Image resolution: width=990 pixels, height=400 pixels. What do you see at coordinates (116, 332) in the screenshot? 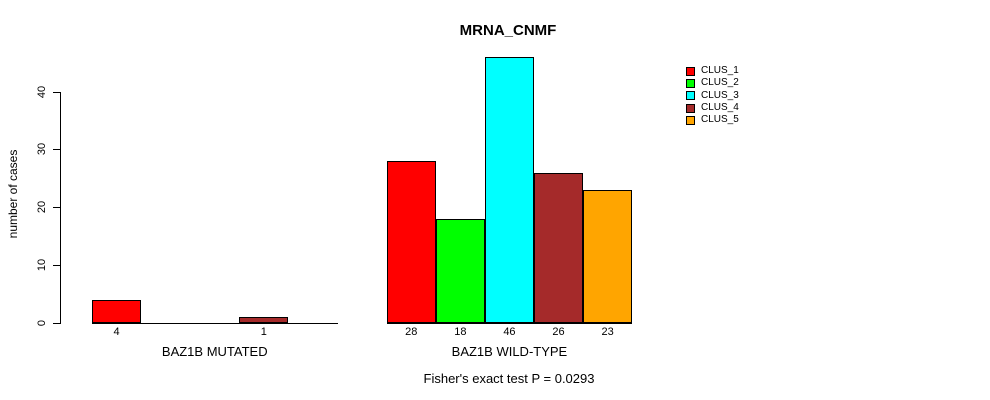
I see `bar-value-label: 4` at bounding box center [116, 332].